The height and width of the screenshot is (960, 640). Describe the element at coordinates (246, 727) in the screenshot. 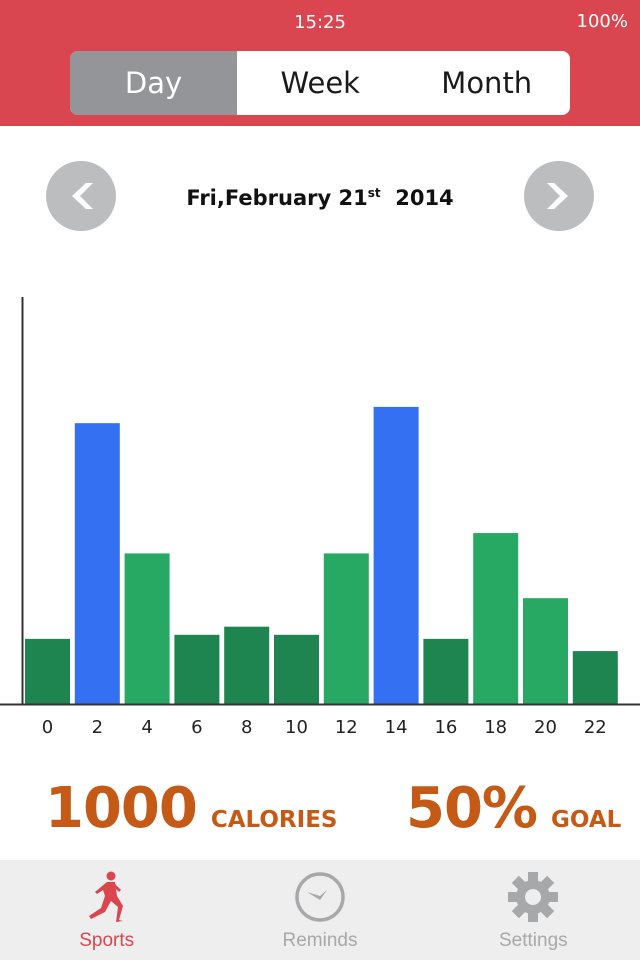

I see `x-tick-label: 8` at that location.